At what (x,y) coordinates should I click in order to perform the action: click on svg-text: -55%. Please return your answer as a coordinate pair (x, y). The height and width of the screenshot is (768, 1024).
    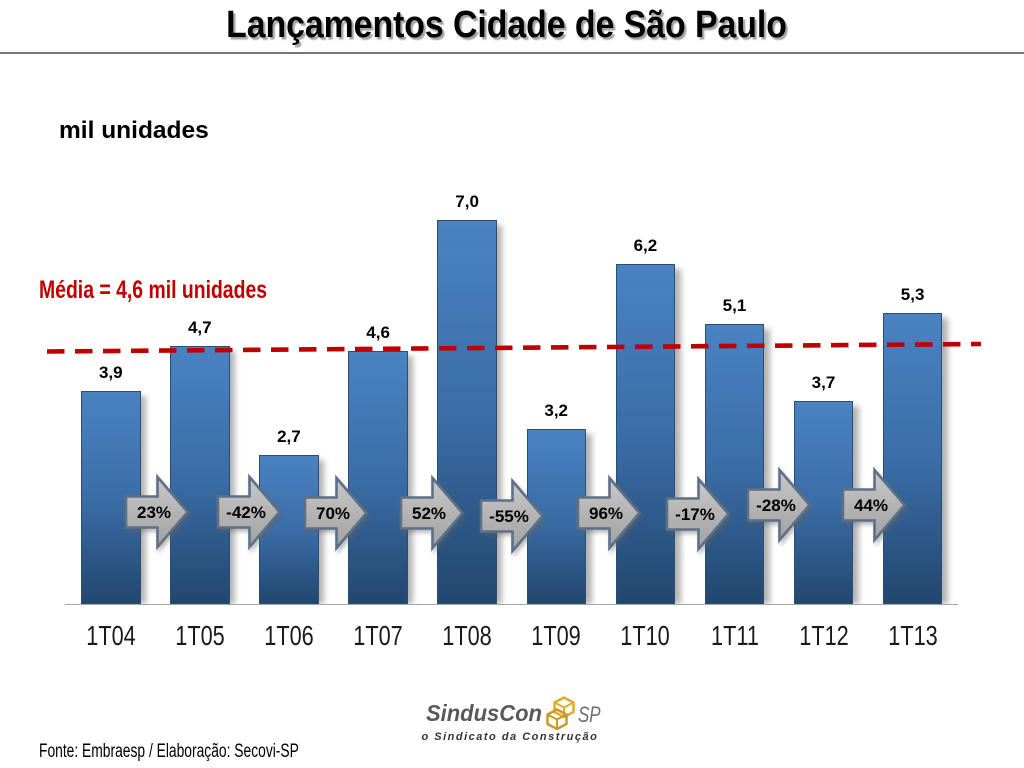
    Looking at the image, I should click on (510, 516).